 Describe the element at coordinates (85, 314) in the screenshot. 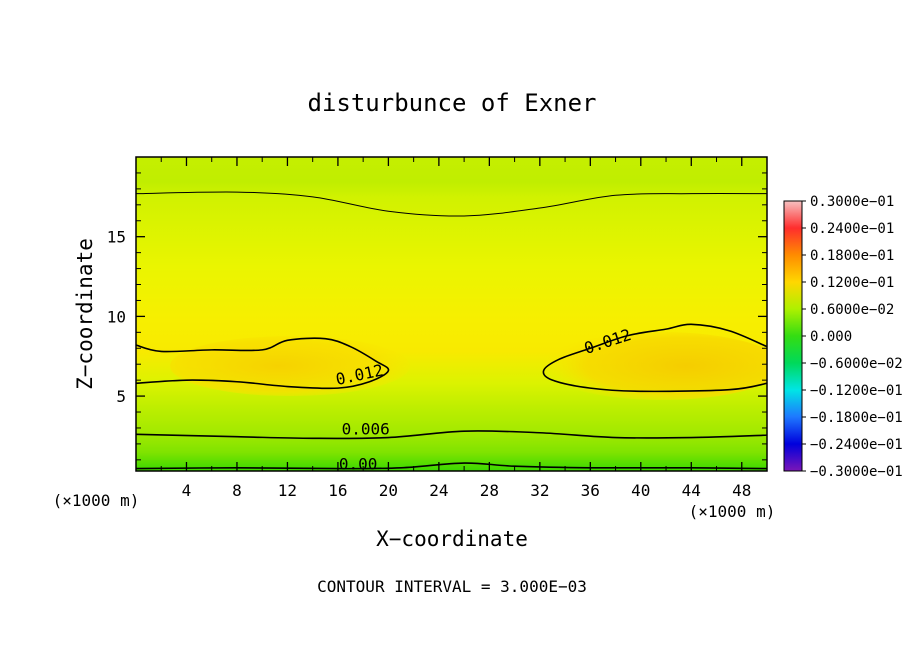

I see `y-axis-label: Z−coordinate` at that location.